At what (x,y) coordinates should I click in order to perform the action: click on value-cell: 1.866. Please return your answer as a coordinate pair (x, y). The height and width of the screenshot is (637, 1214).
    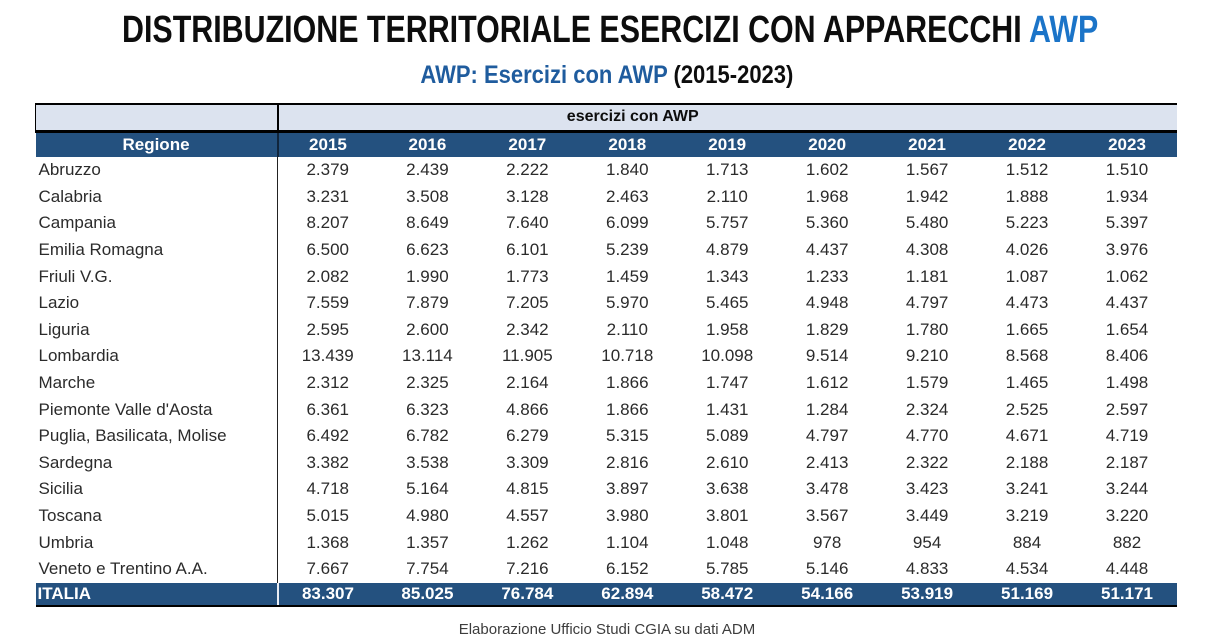
    Looking at the image, I should click on (627, 383).